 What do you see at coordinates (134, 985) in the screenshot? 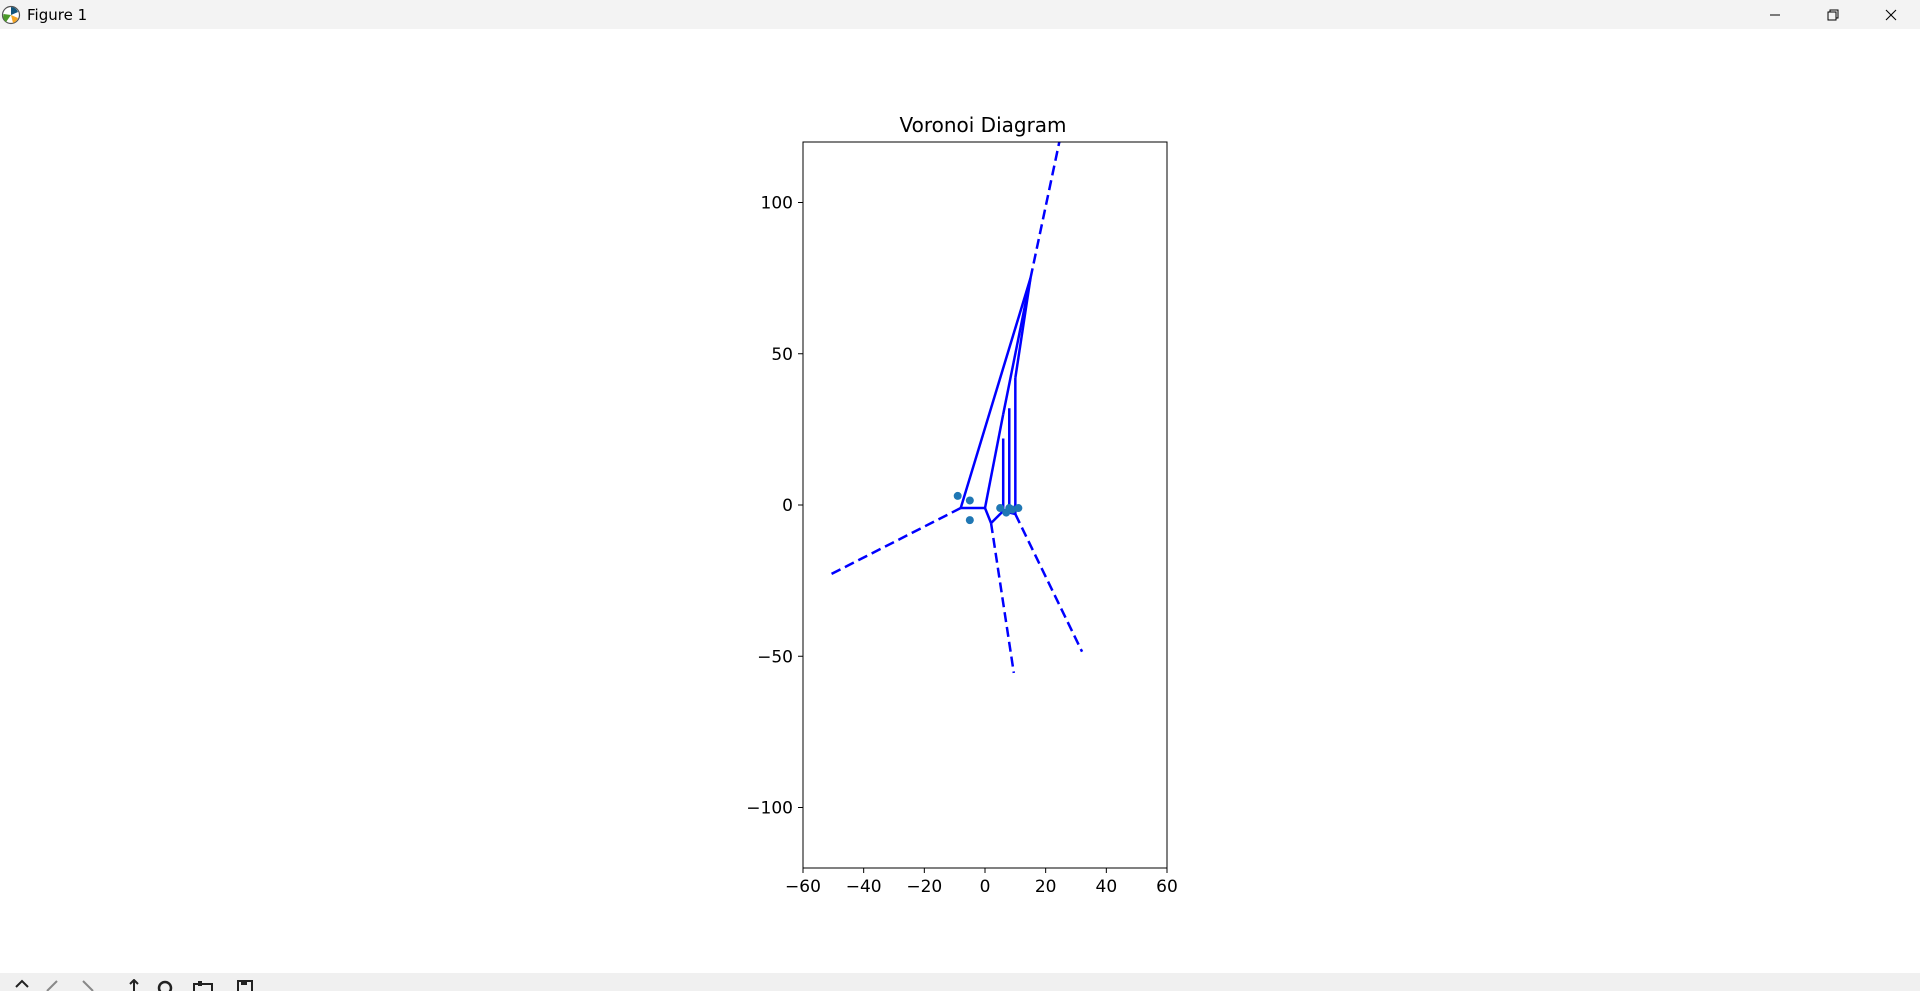
I see `pan-icon` at bounding box center [134, 985].